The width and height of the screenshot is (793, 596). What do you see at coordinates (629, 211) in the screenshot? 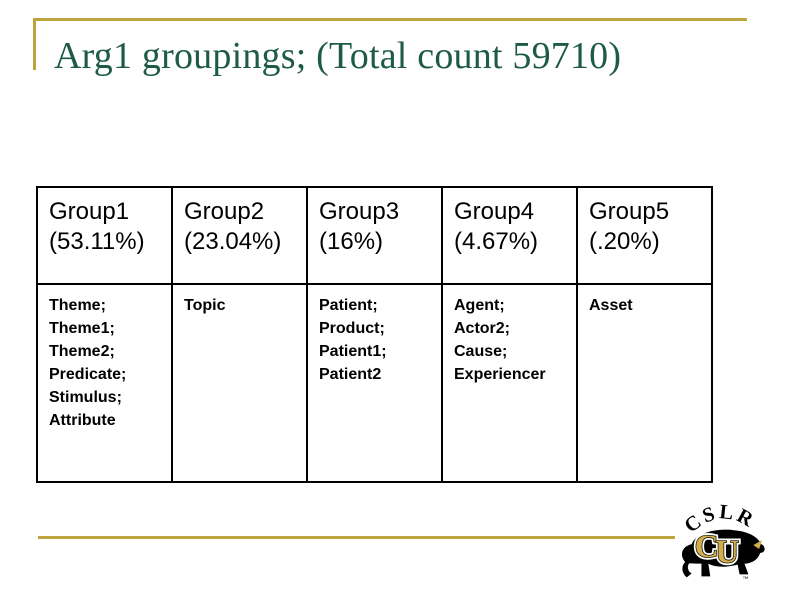
I see `group5-label: Group5` at bounding box center [629, 211].